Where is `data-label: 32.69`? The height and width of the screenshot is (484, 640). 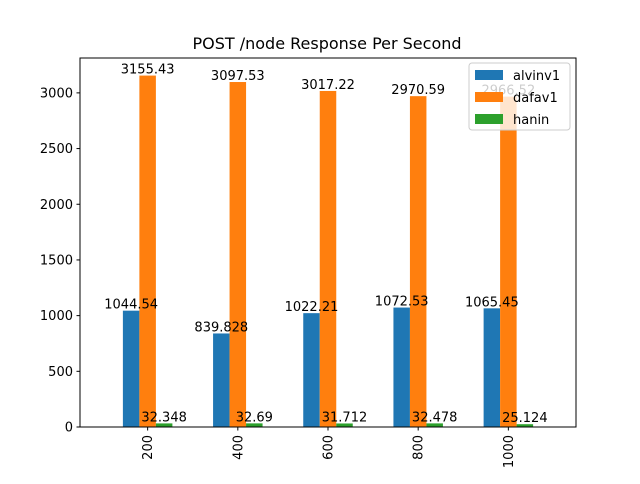 data-label: 32.69 is located at coordinates (254, 417).